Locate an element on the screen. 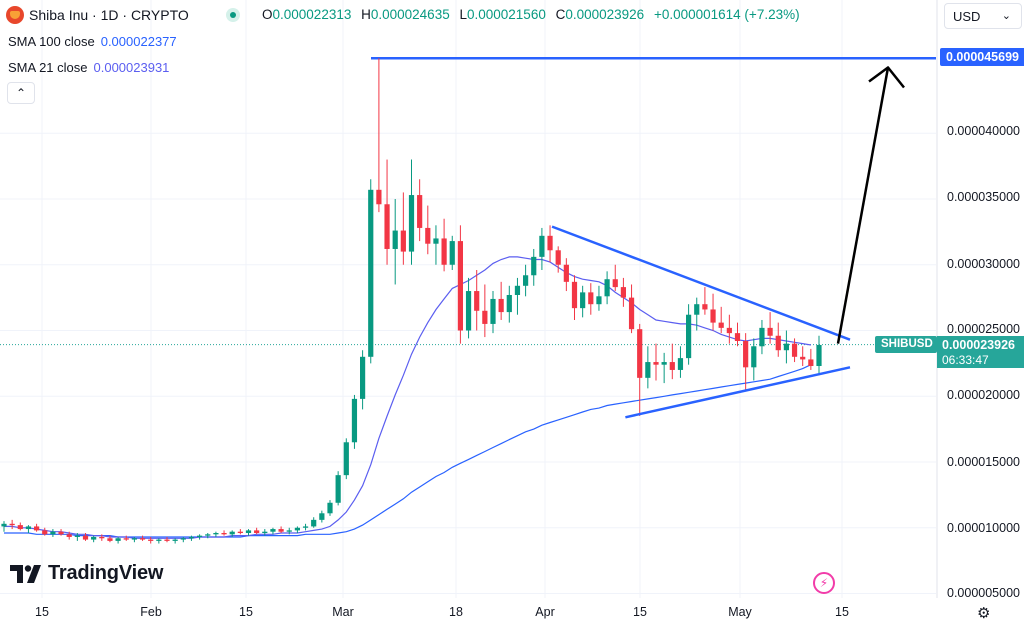 The height and width of the screenshot is (622, 1024). currency-select: USD ⌄ is located at coordinates (983, 16).